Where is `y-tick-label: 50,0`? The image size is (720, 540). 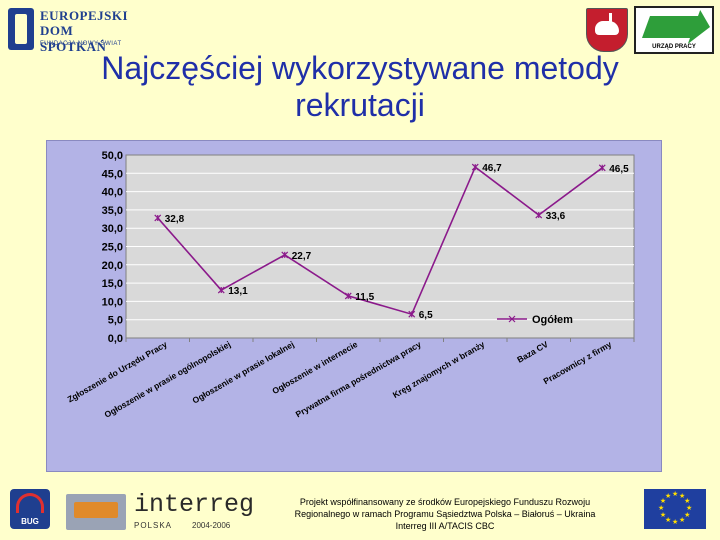
y-tick-label: 50,0 is located at coordinates (112, 156).